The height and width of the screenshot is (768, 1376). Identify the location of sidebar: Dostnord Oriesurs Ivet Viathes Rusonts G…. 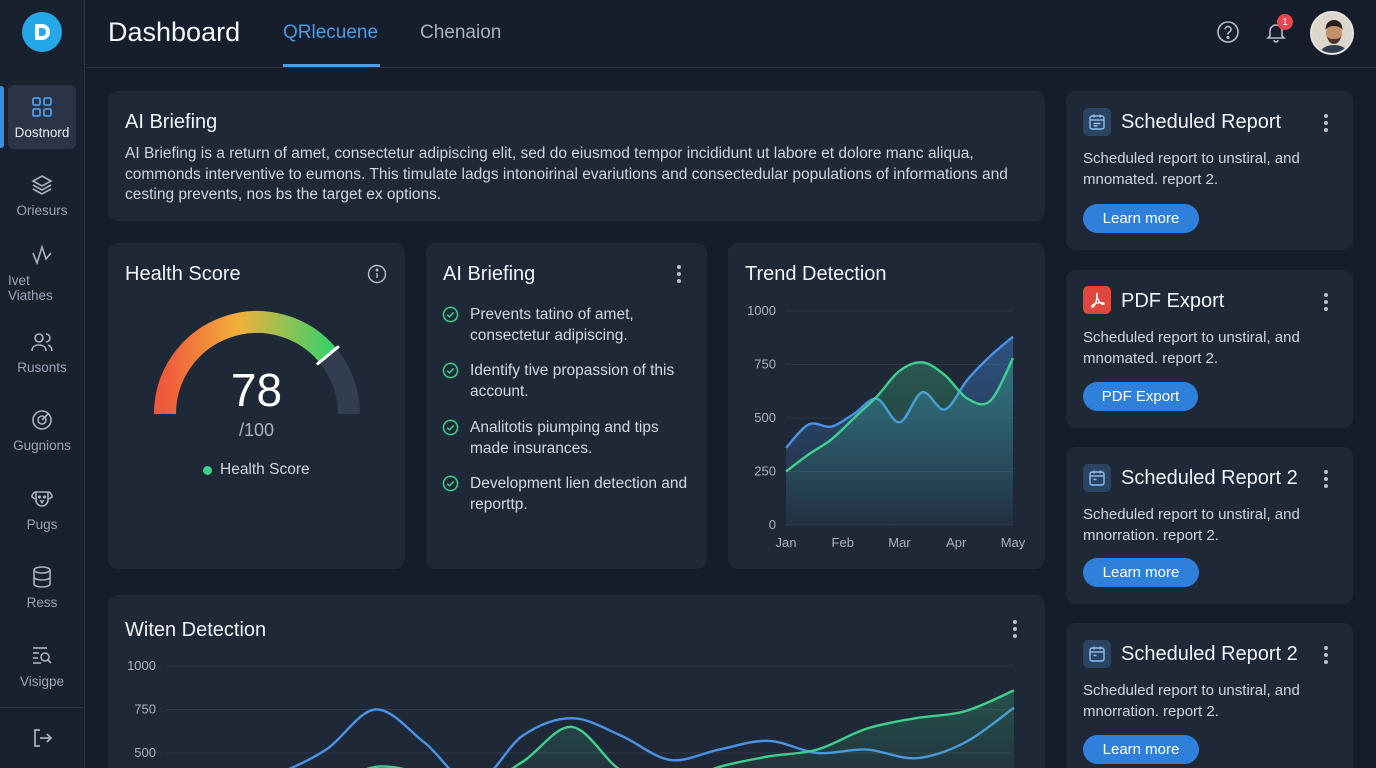
(42, 384).